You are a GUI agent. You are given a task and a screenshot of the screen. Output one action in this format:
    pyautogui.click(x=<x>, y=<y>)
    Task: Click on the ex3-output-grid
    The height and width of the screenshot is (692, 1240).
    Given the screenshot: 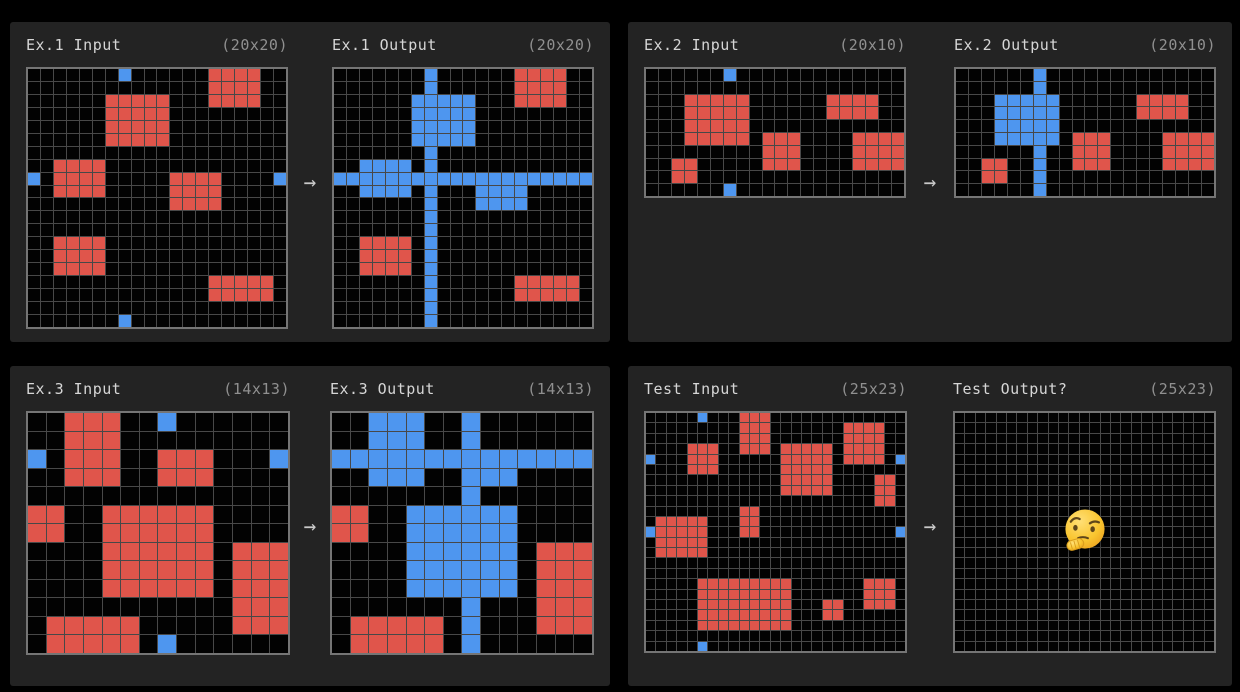 What is the action you would take?
    pyautogui.click(x=462, y=533)
    